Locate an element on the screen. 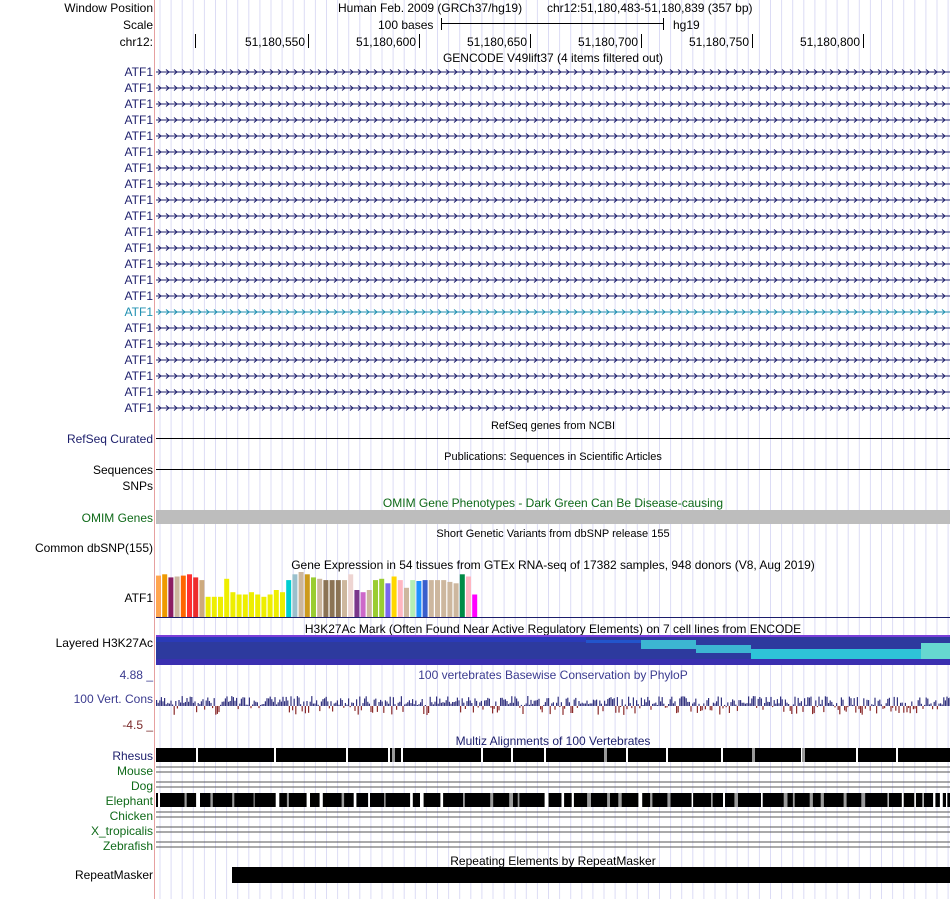  h3k27ac-label: Layered H3K27Ac is located at coordinates (104, 643).